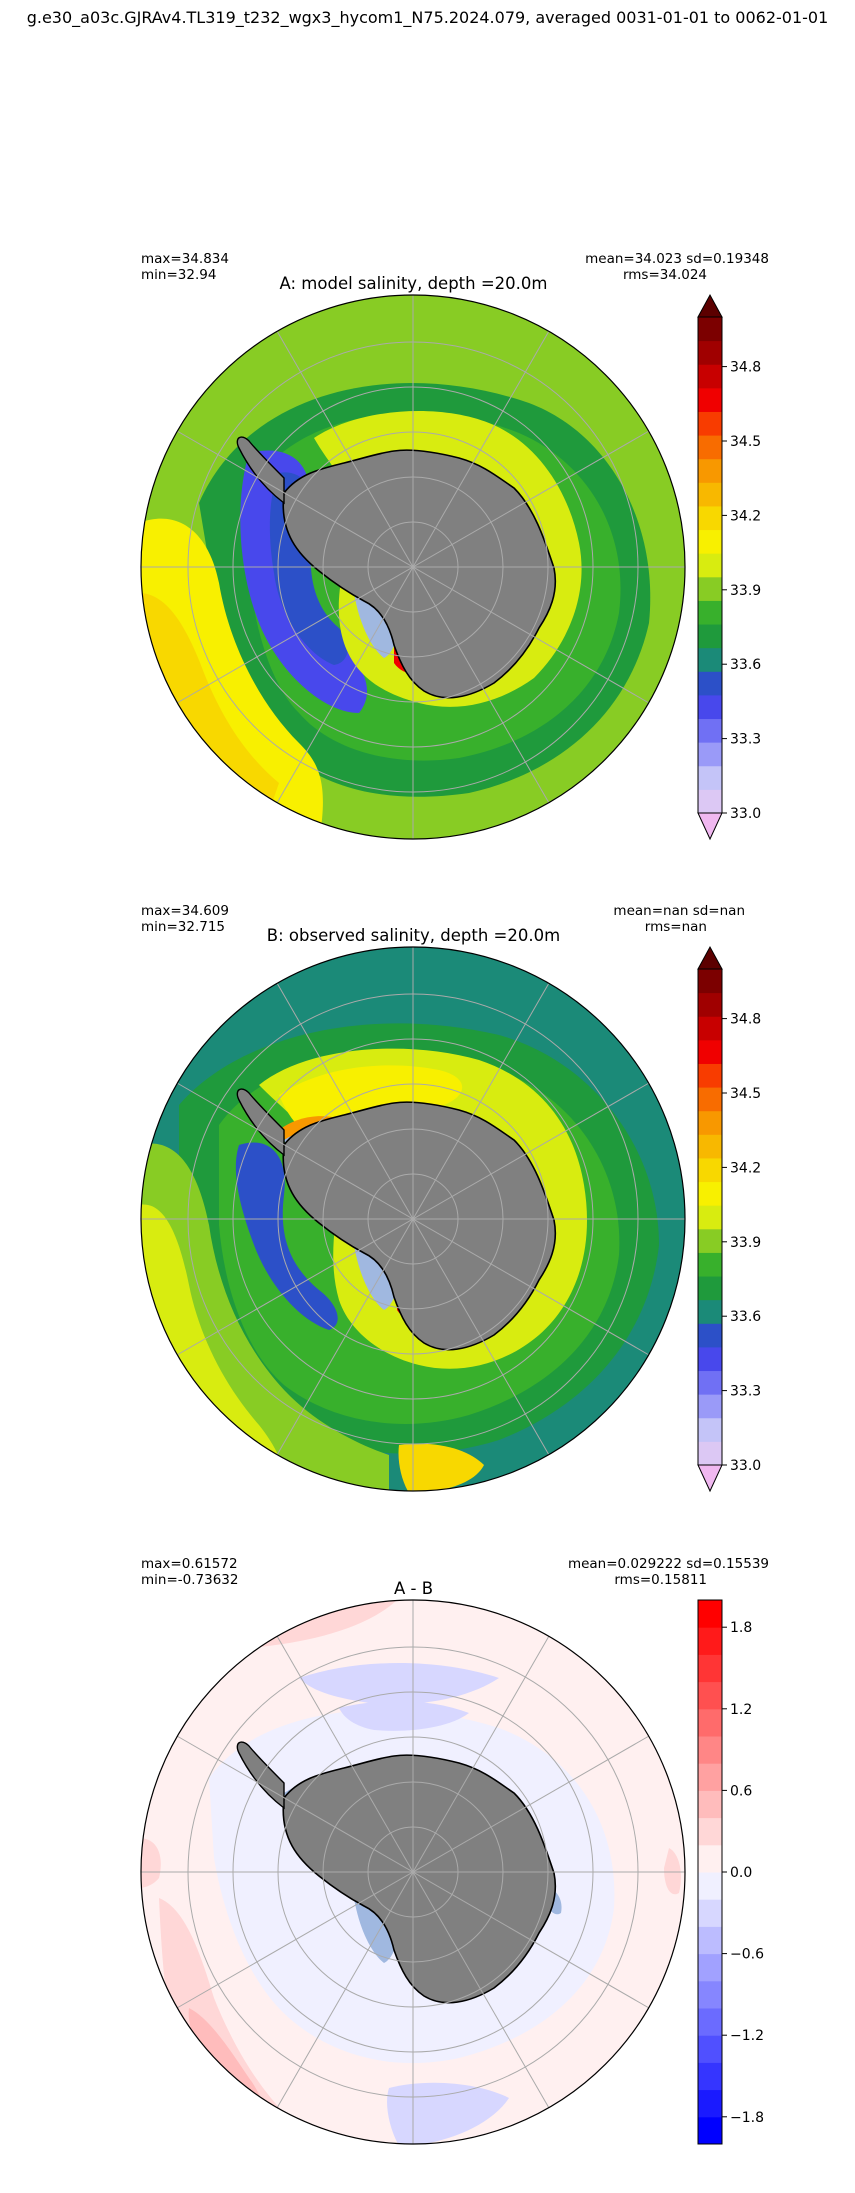 The image size is (855, 2193). Describe the element at coordinates (190, 1580) in the screenshot. I see `panel-diff-min: min=-0.73632` at that location.